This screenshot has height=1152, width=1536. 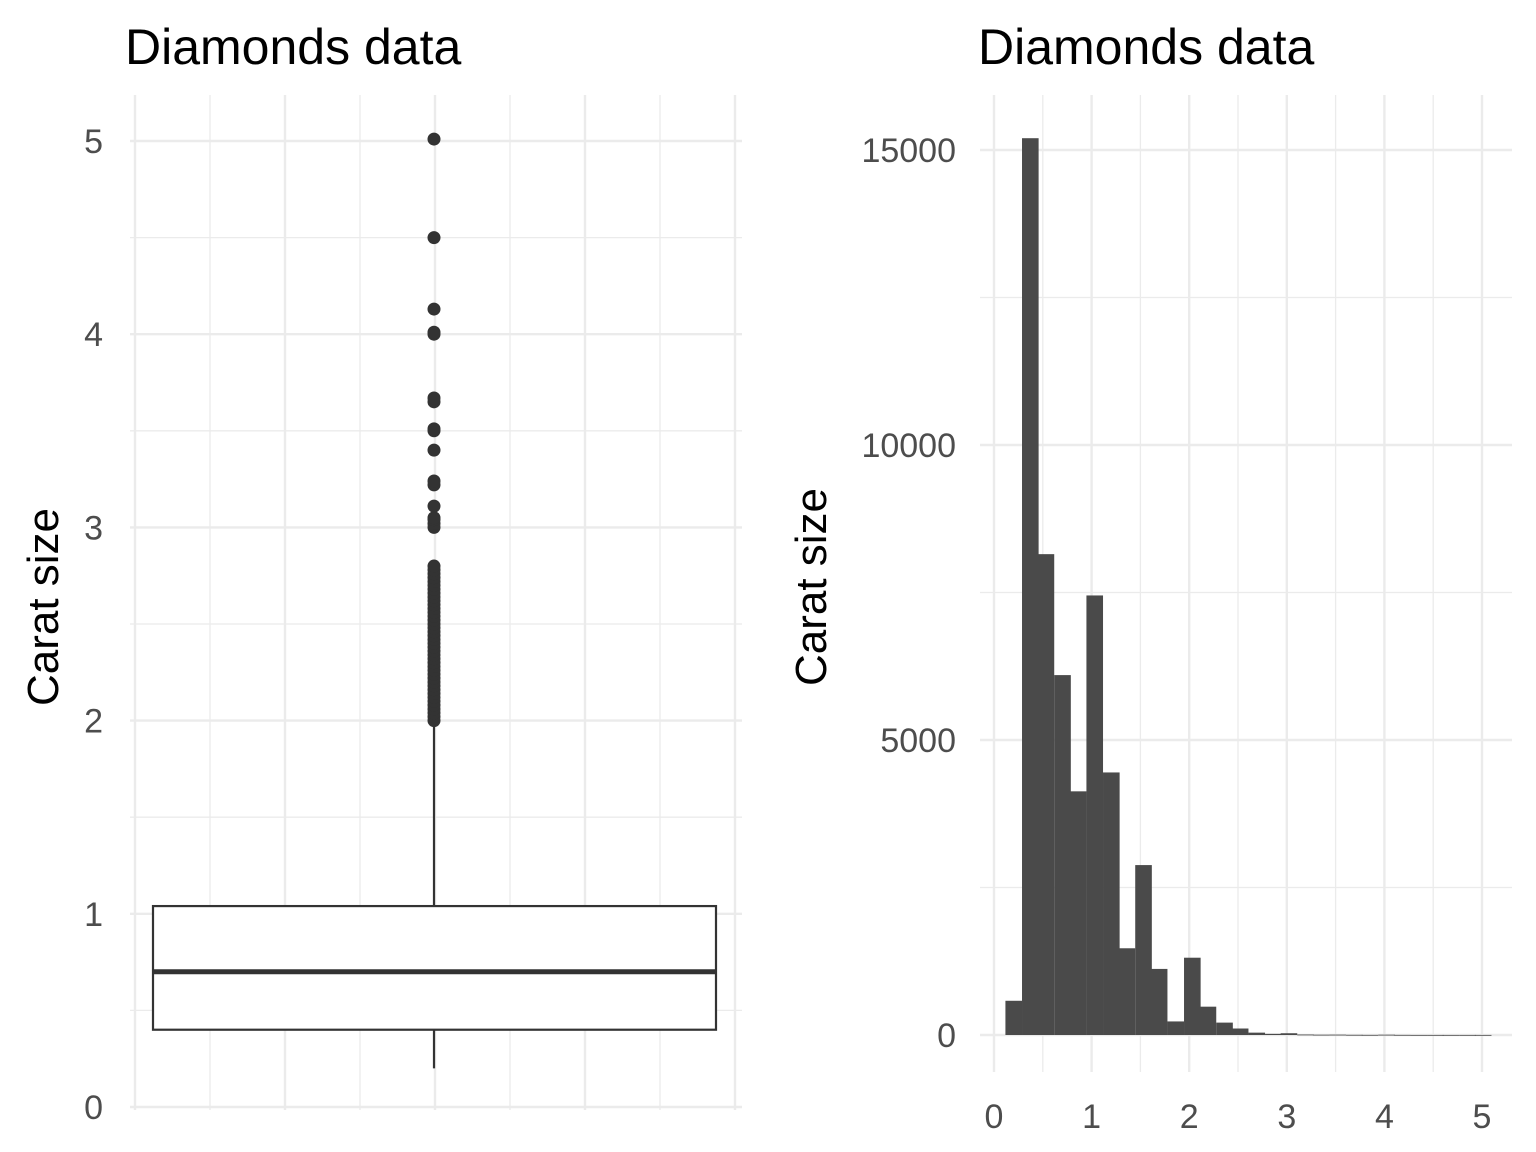 I want to click on y-tick-label: 15000, so click(x=908, y=151).